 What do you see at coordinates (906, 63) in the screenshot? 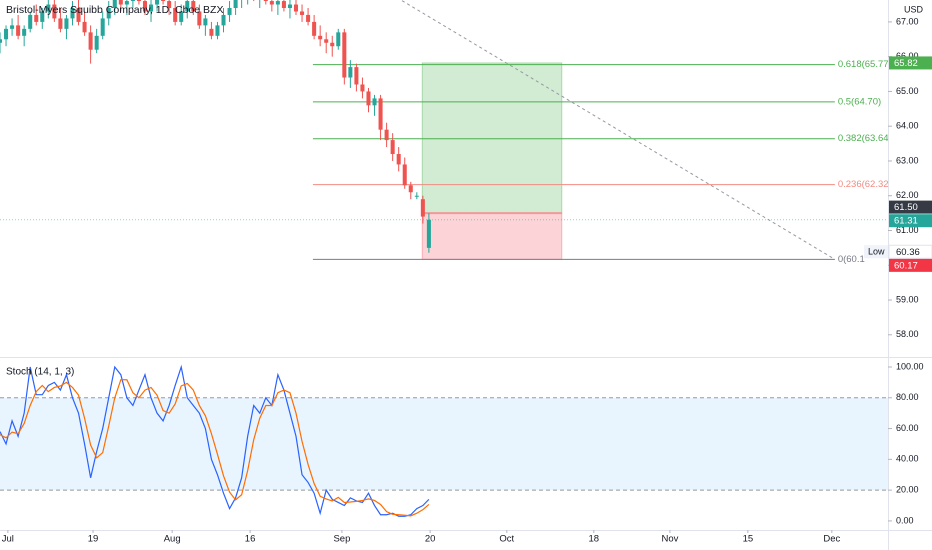
I see `target-price-label: 65.82` at bounding box center [906, 63].